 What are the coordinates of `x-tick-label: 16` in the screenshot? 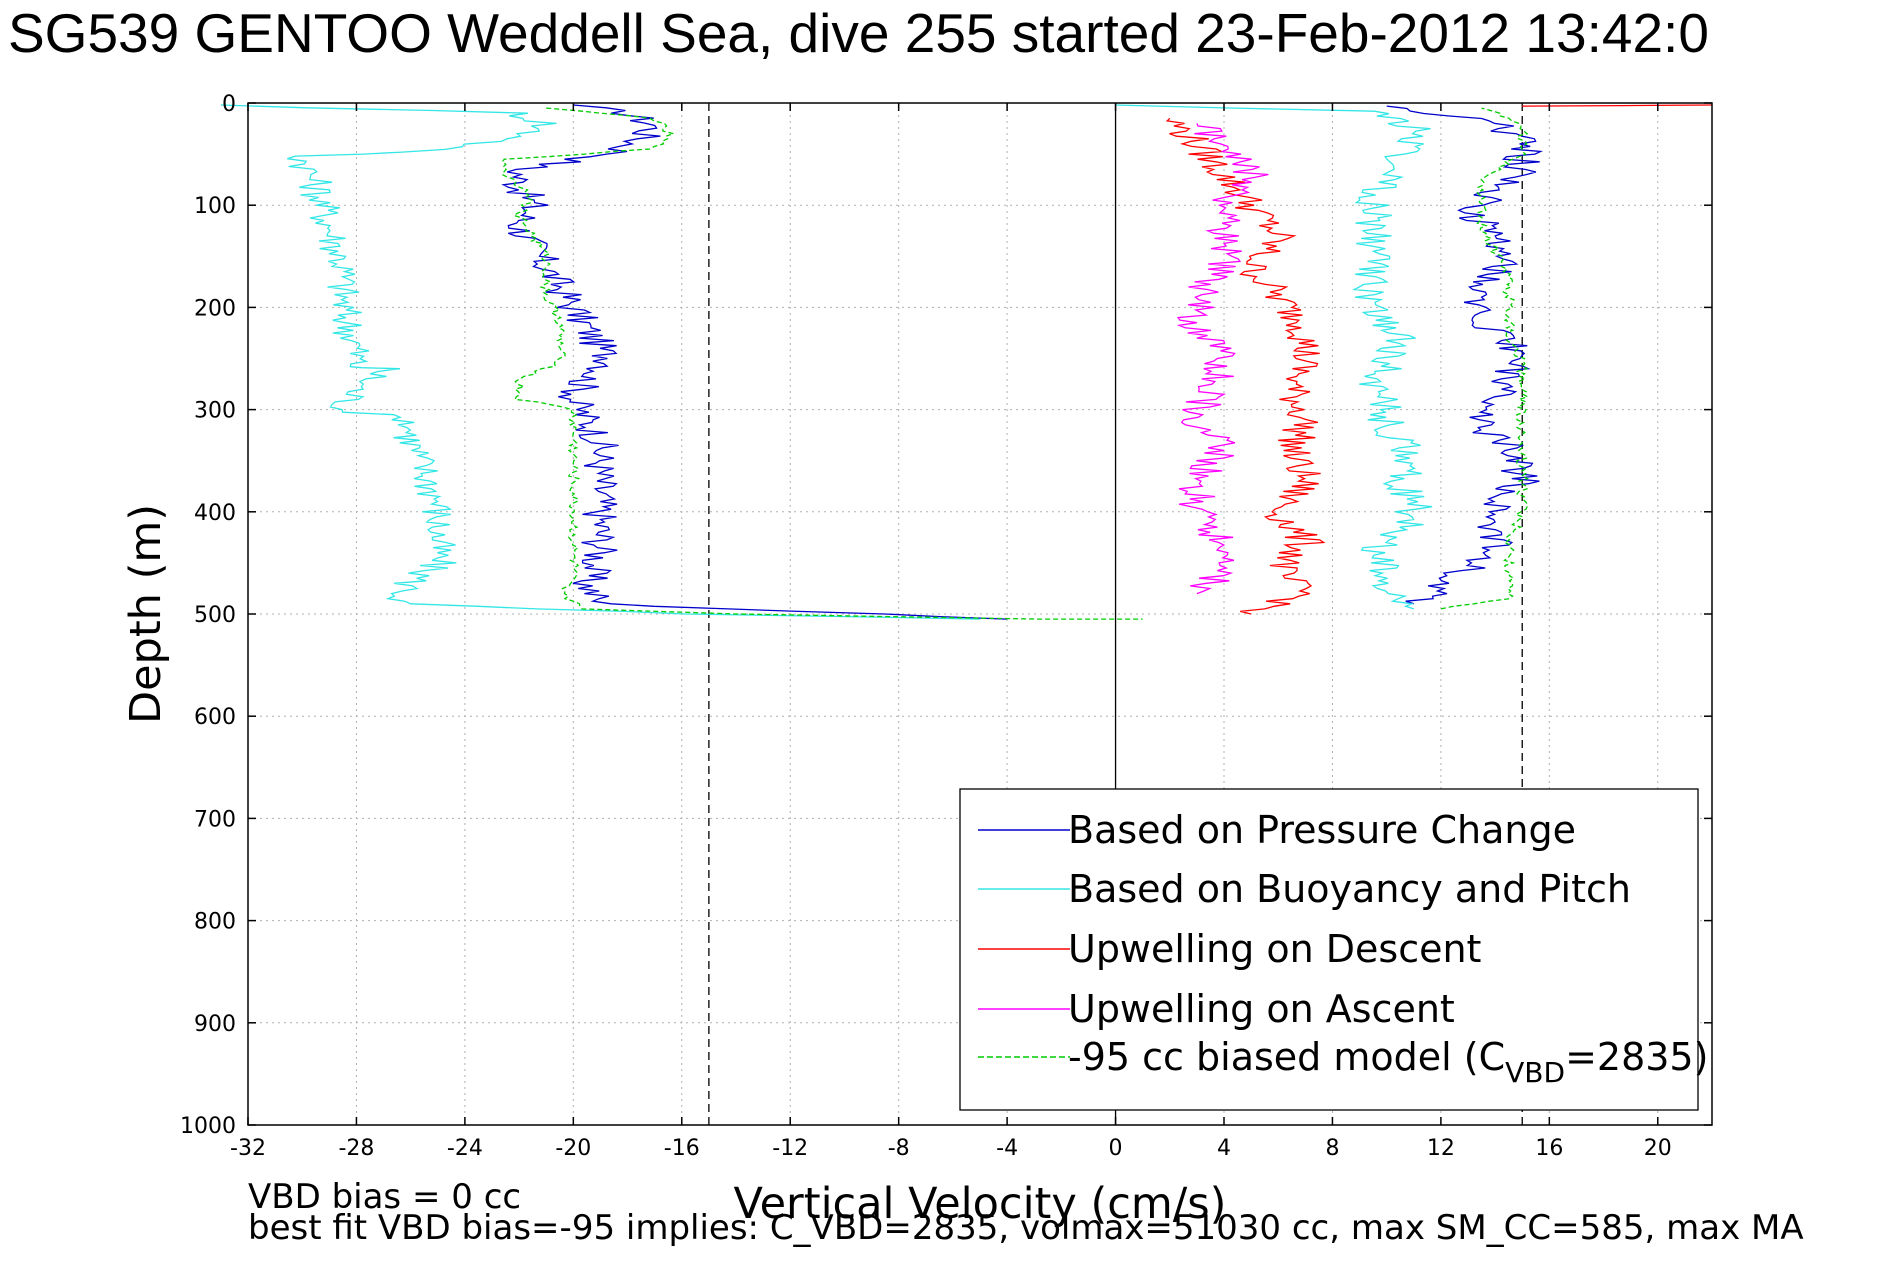 It's located at (1549, 1148).